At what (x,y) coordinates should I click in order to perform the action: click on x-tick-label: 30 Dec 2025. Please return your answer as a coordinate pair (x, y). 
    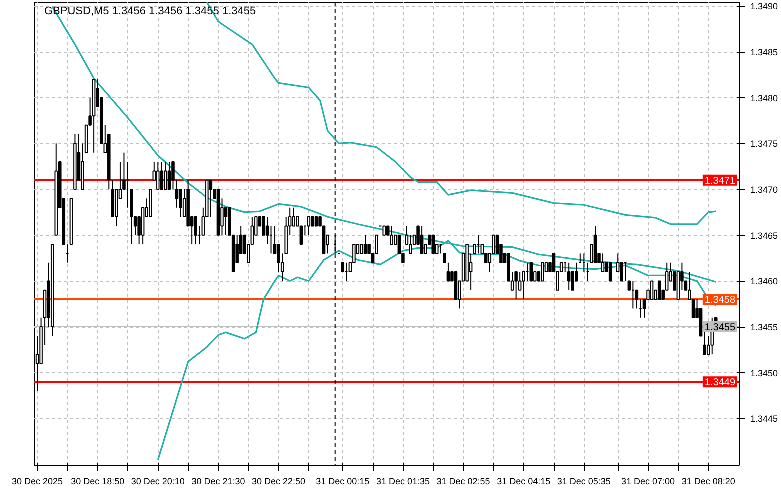
    Looking at the image, I should click on (38, 481).